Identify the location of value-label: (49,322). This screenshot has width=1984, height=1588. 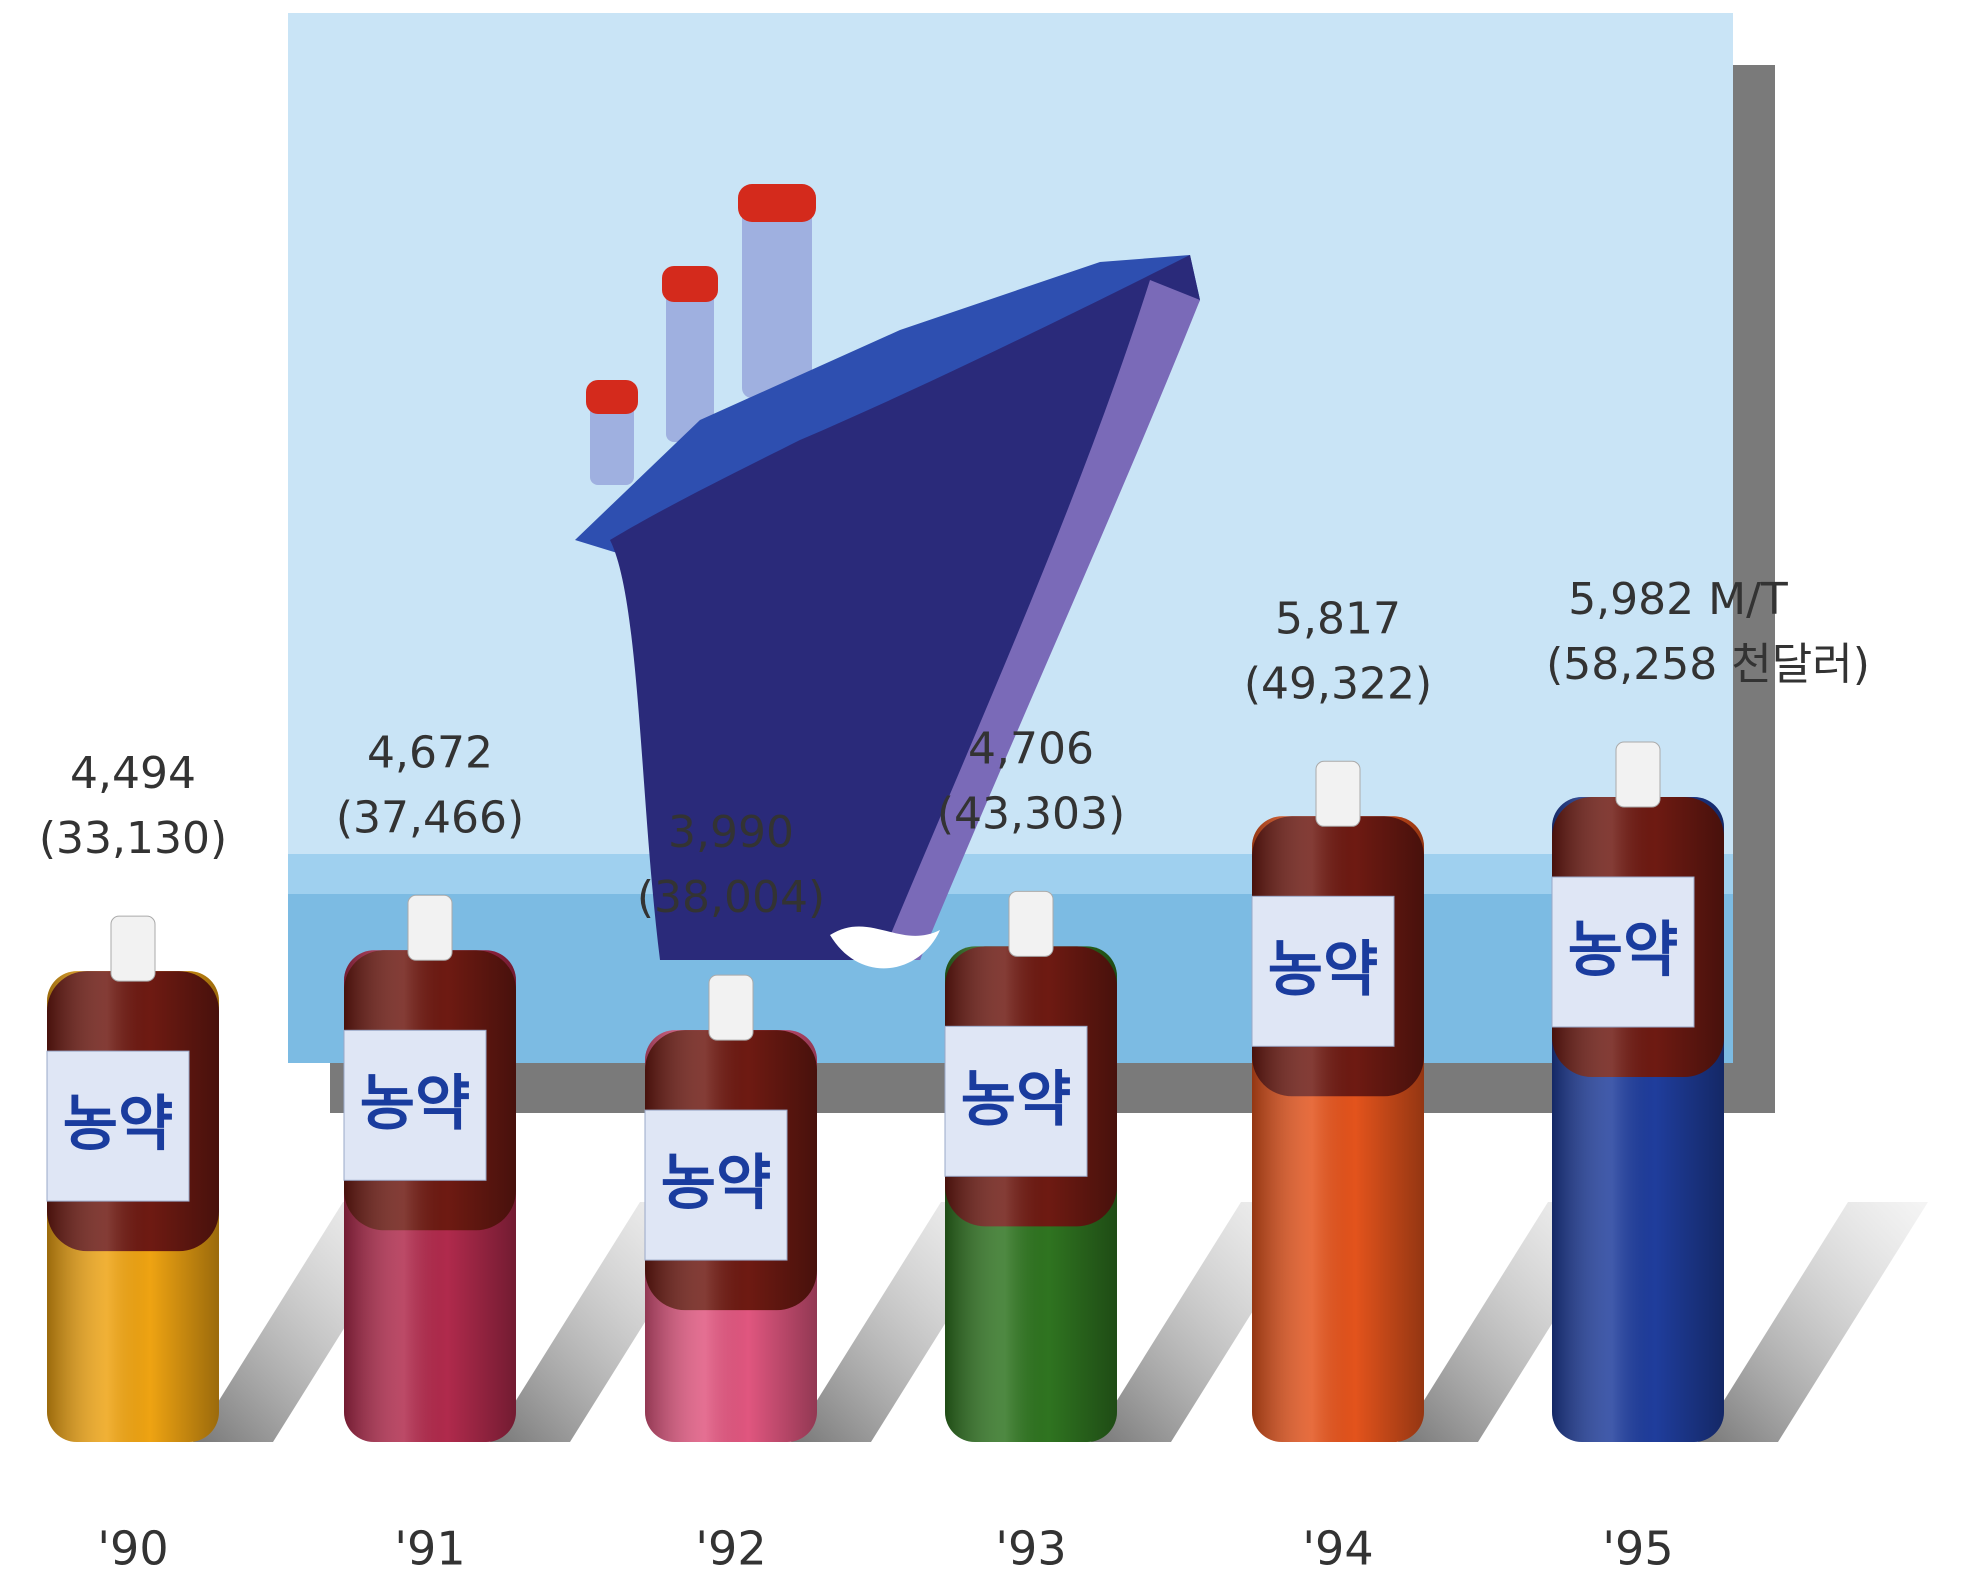
(1338, 683).